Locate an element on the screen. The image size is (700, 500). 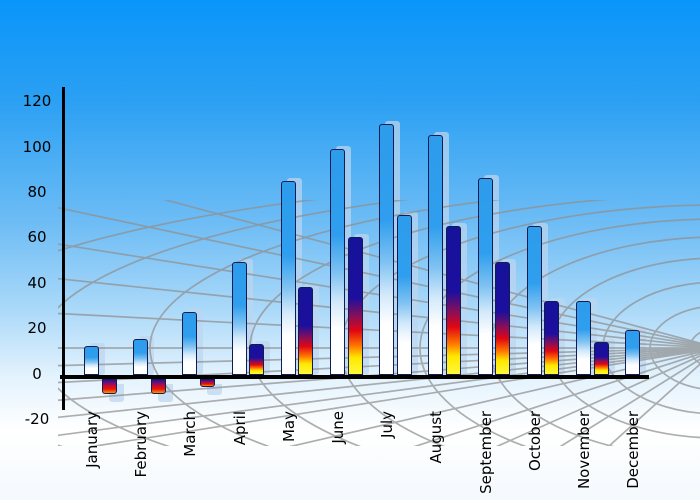
bar-august-primary is located at coordinates (436, 255).